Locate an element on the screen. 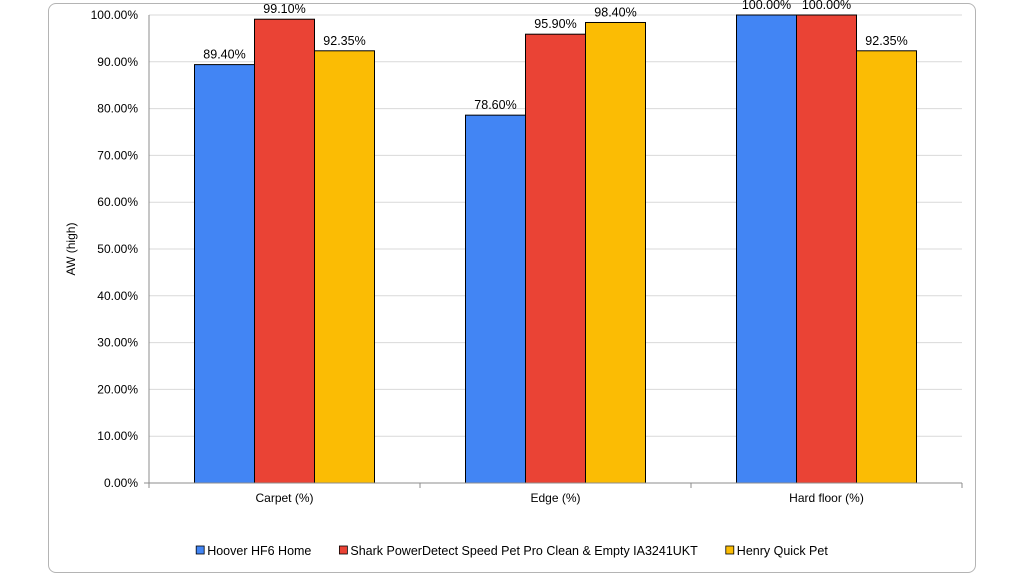 The height and width of the screenshot is (576, 1024). y-tick-label: 70.00% is located at coordinates (117, 155).